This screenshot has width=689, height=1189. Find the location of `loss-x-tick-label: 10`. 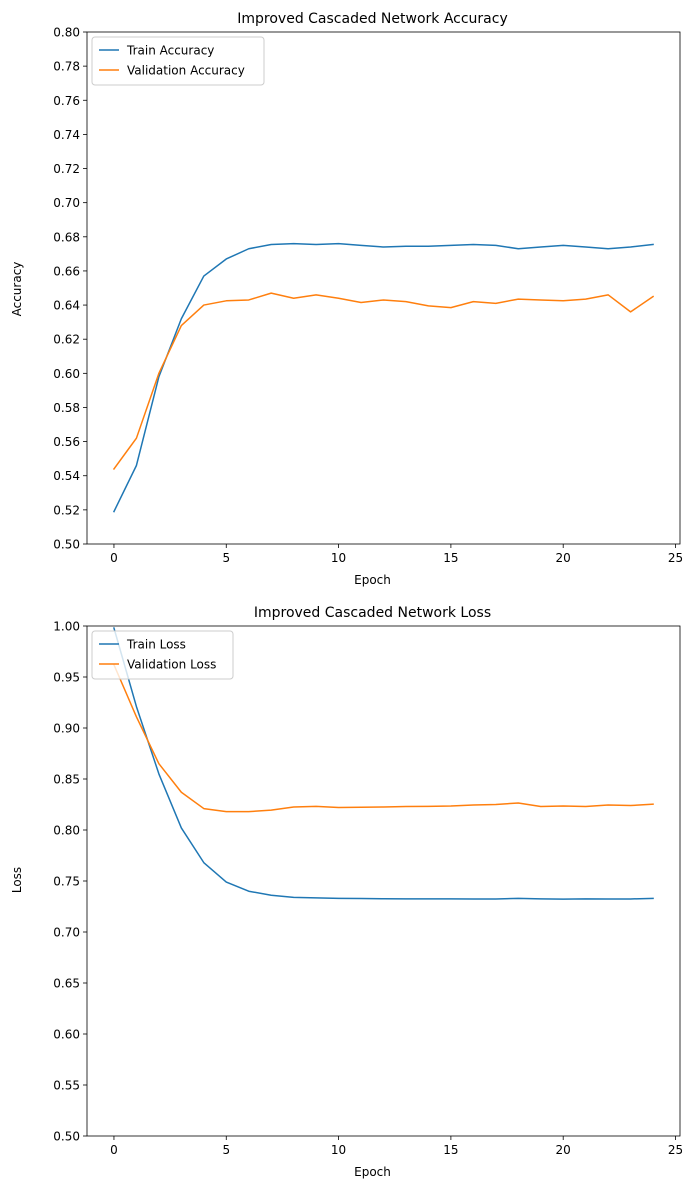

loss-x-tick-label: 10 is located at coordinates (338, 1150).